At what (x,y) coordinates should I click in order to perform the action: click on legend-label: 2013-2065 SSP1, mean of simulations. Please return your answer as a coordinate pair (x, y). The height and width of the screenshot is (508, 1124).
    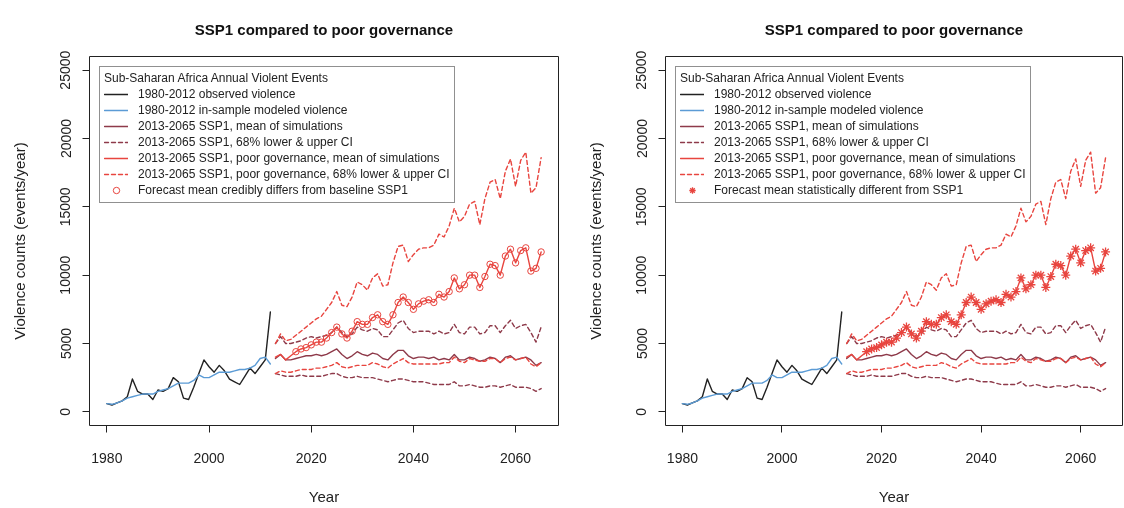
    Looking at the image, I should click on (240, 126).